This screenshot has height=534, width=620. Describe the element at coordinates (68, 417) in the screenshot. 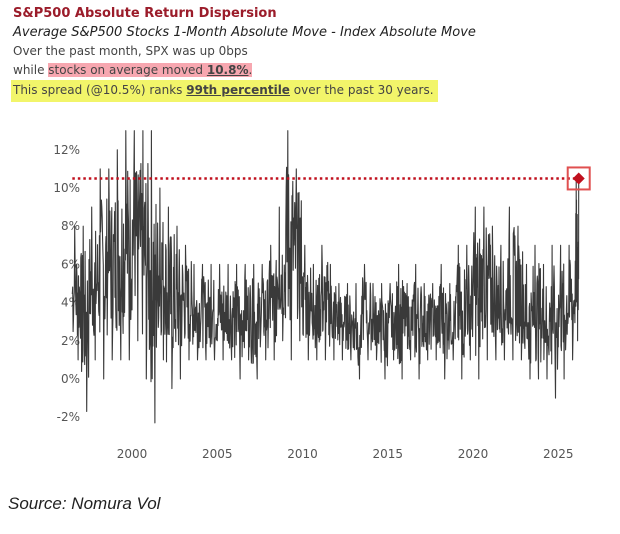

I see `y-tick-label: -2%` at that location.